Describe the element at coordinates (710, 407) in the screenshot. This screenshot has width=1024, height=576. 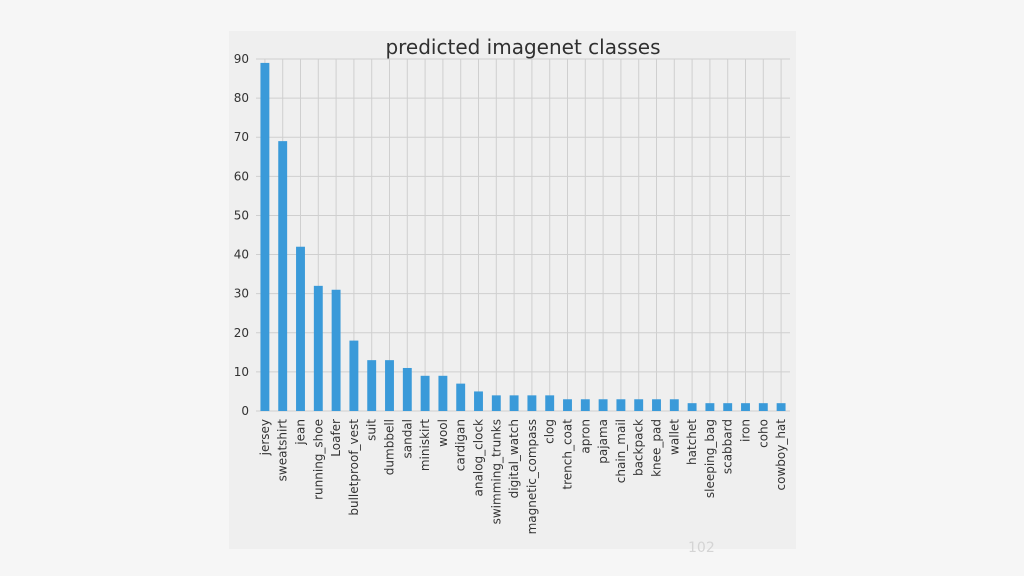
I see `bar-sleeping_bag` at that location.